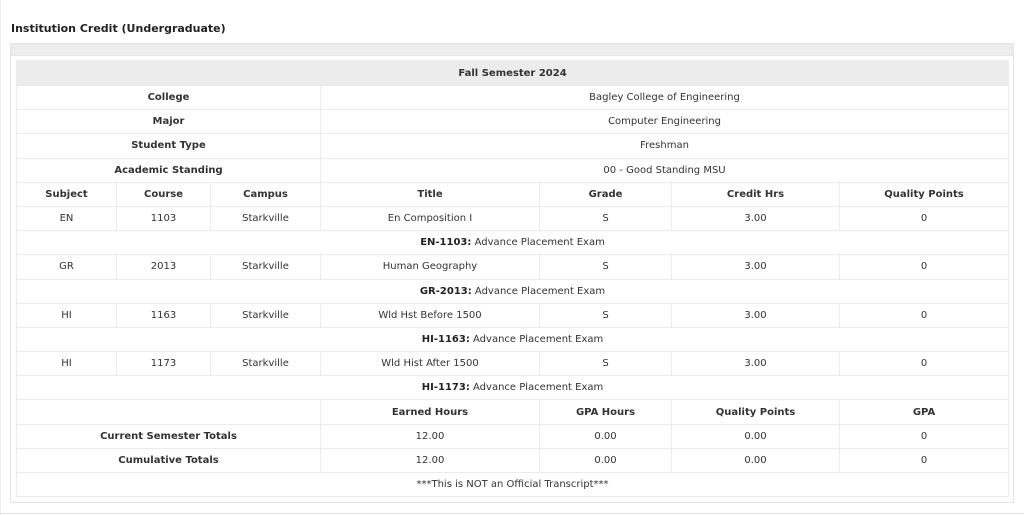  Describe the element at coordinates (445, 291) in the screenshot. I see `note-course-code: GR-2013:` at that location.